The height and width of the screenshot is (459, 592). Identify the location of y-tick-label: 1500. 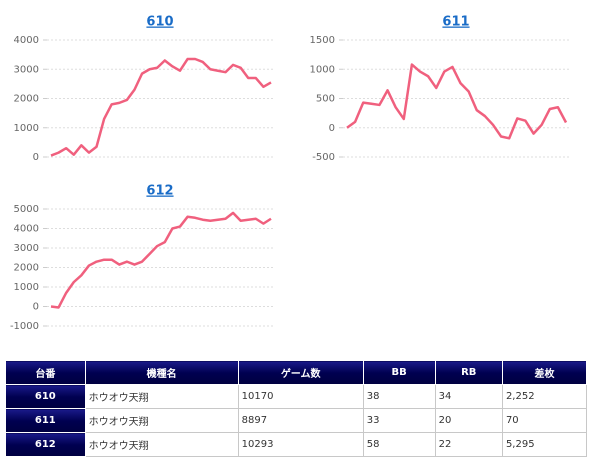
(322, 40).